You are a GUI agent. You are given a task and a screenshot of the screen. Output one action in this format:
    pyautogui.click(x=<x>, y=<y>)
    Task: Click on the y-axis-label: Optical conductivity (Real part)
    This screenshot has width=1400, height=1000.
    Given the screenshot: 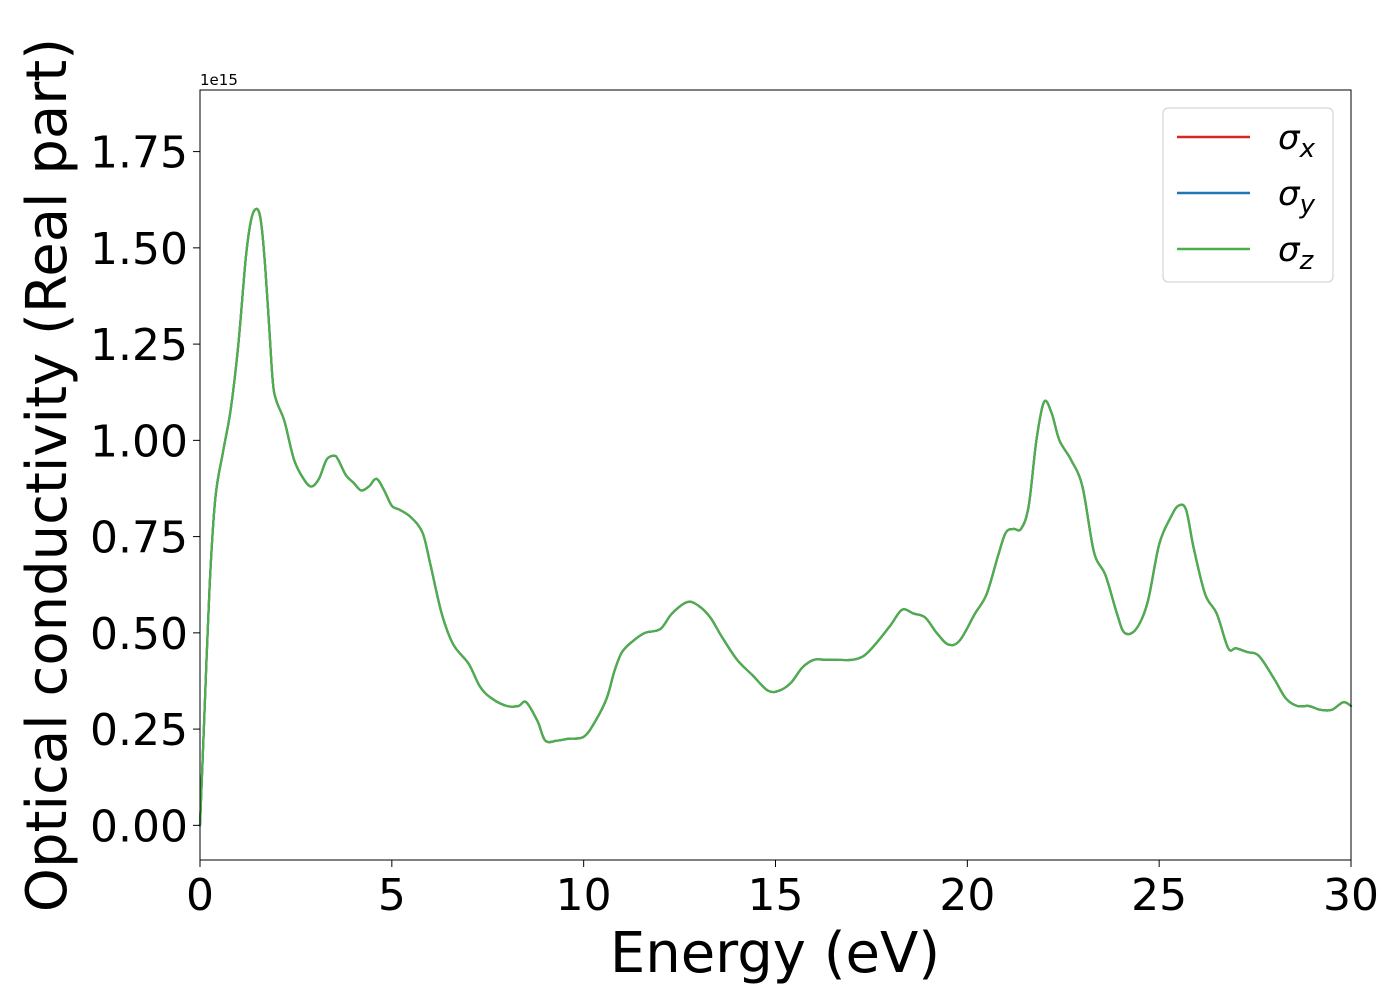 What is the action you would take?
    pyautogui.click(x=47, y=475)
    